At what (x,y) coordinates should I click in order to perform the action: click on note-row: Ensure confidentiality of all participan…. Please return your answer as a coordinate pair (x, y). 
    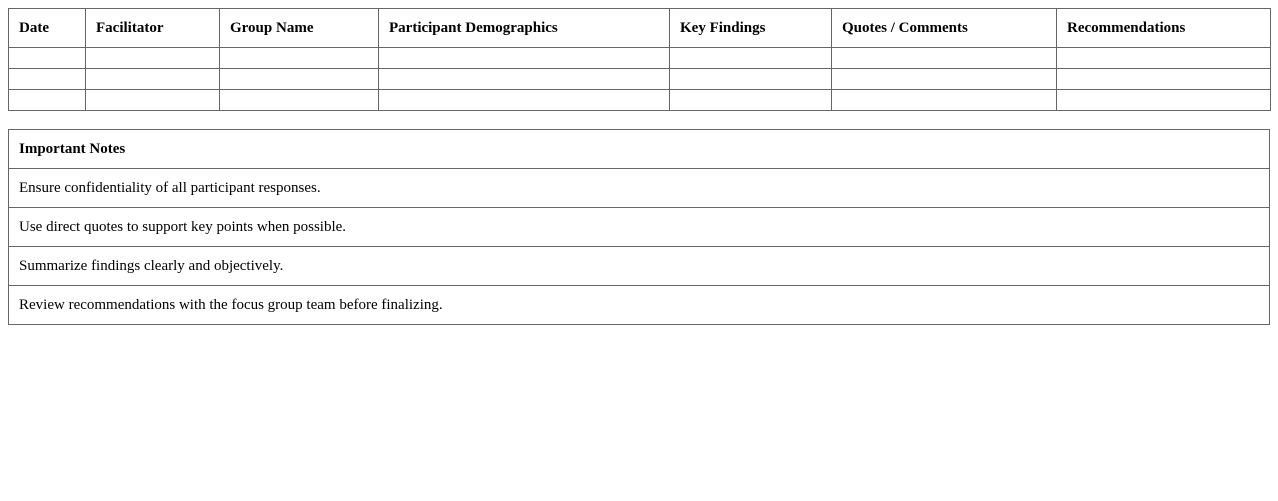
    Looking at the image, I should click on (639, 188).